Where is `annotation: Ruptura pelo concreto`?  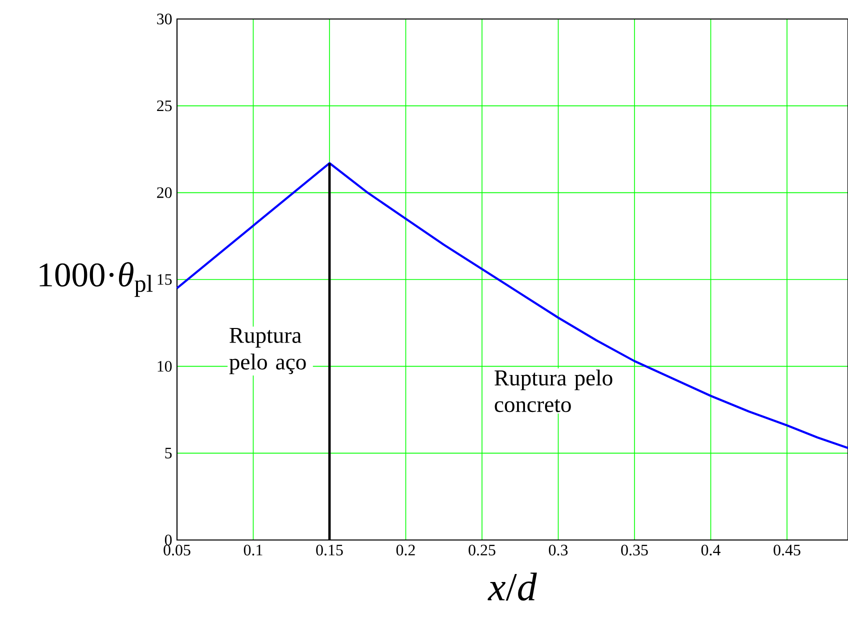 annotation: Ruptura pelo concreto is located at coordinates (553, 391).